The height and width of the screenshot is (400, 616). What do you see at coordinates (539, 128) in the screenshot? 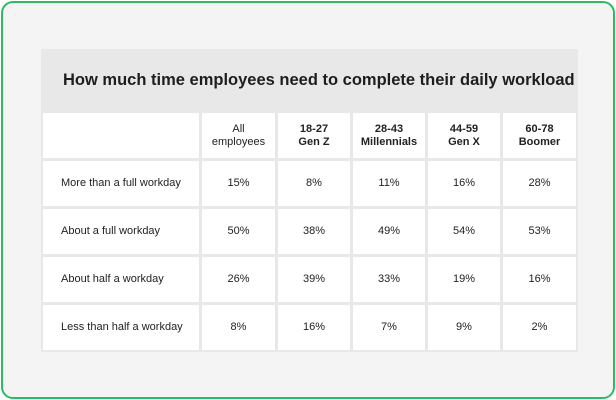
I see `header-text: 60-78` at bounding box center [539, 128].